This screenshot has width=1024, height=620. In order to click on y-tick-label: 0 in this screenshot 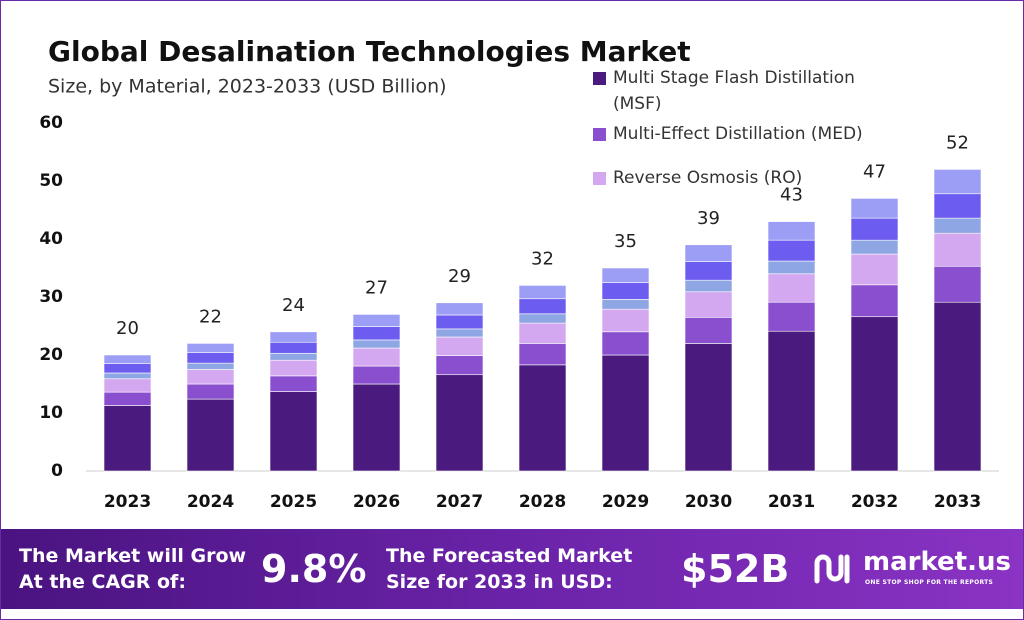, I will do `click(57, 471)`.